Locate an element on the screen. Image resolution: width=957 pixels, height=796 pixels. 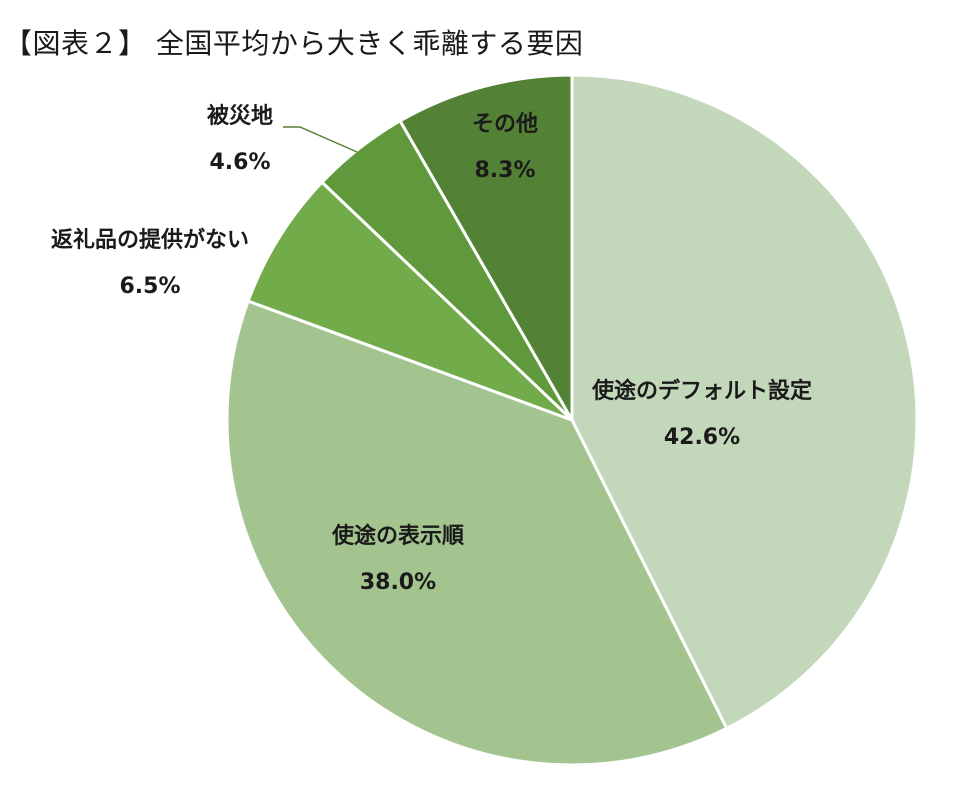
slice-category-label: 使途のデフォルト設定 is located at coordinates (701, 391).